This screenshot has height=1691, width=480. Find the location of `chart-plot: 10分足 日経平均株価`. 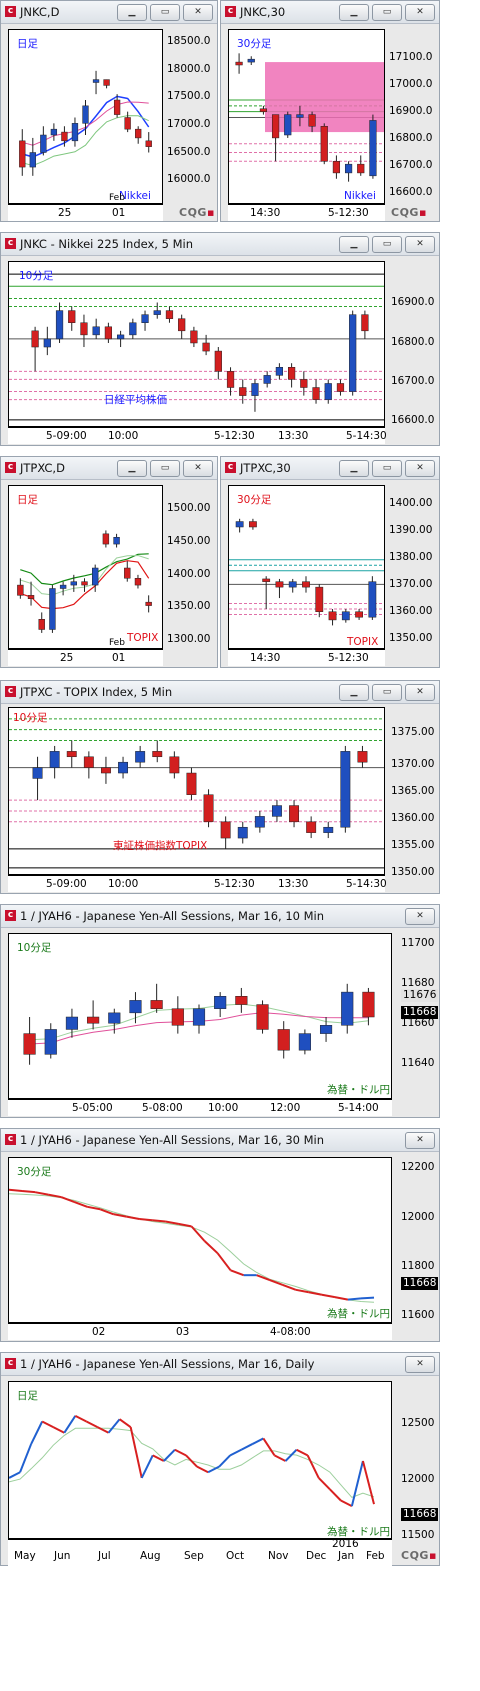

chart-plot: 10分足 日経平均株価 is located at coordinates (196, 344).